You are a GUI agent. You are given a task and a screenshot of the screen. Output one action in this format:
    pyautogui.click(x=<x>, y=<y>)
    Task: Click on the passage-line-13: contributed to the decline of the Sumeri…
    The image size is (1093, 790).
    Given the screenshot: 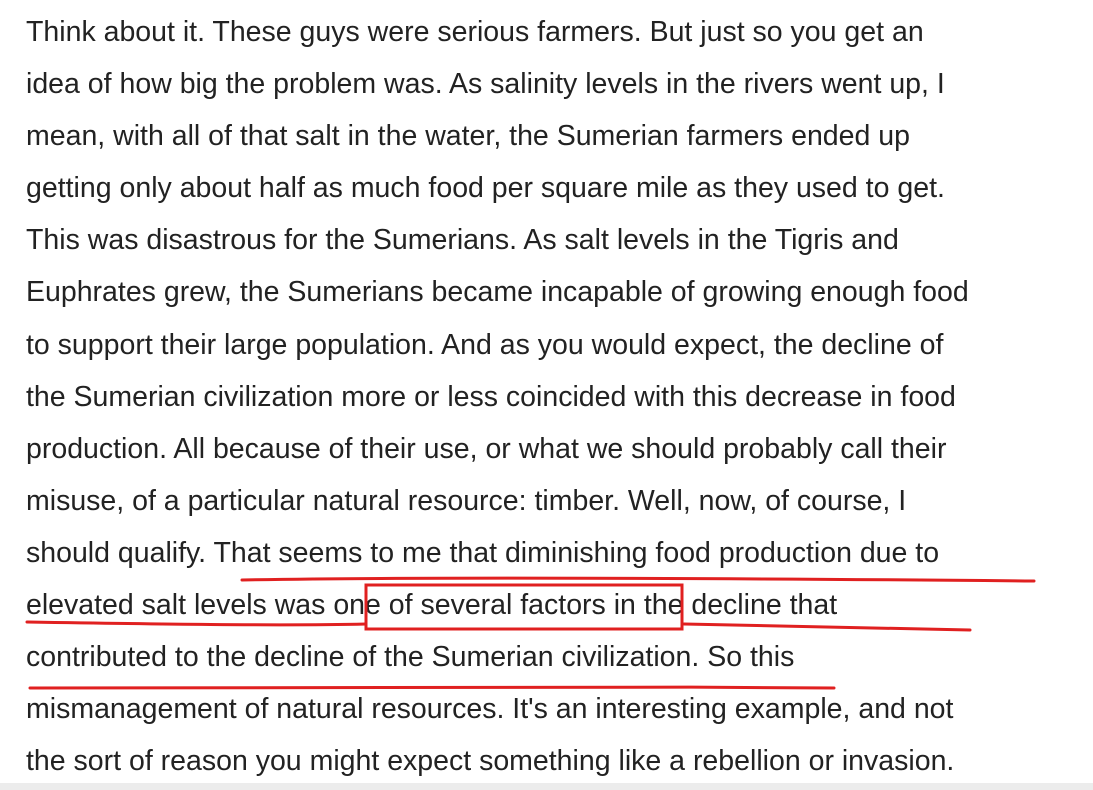 What is the action you would take?
    pyautogui.click(x=410, y=657)
    